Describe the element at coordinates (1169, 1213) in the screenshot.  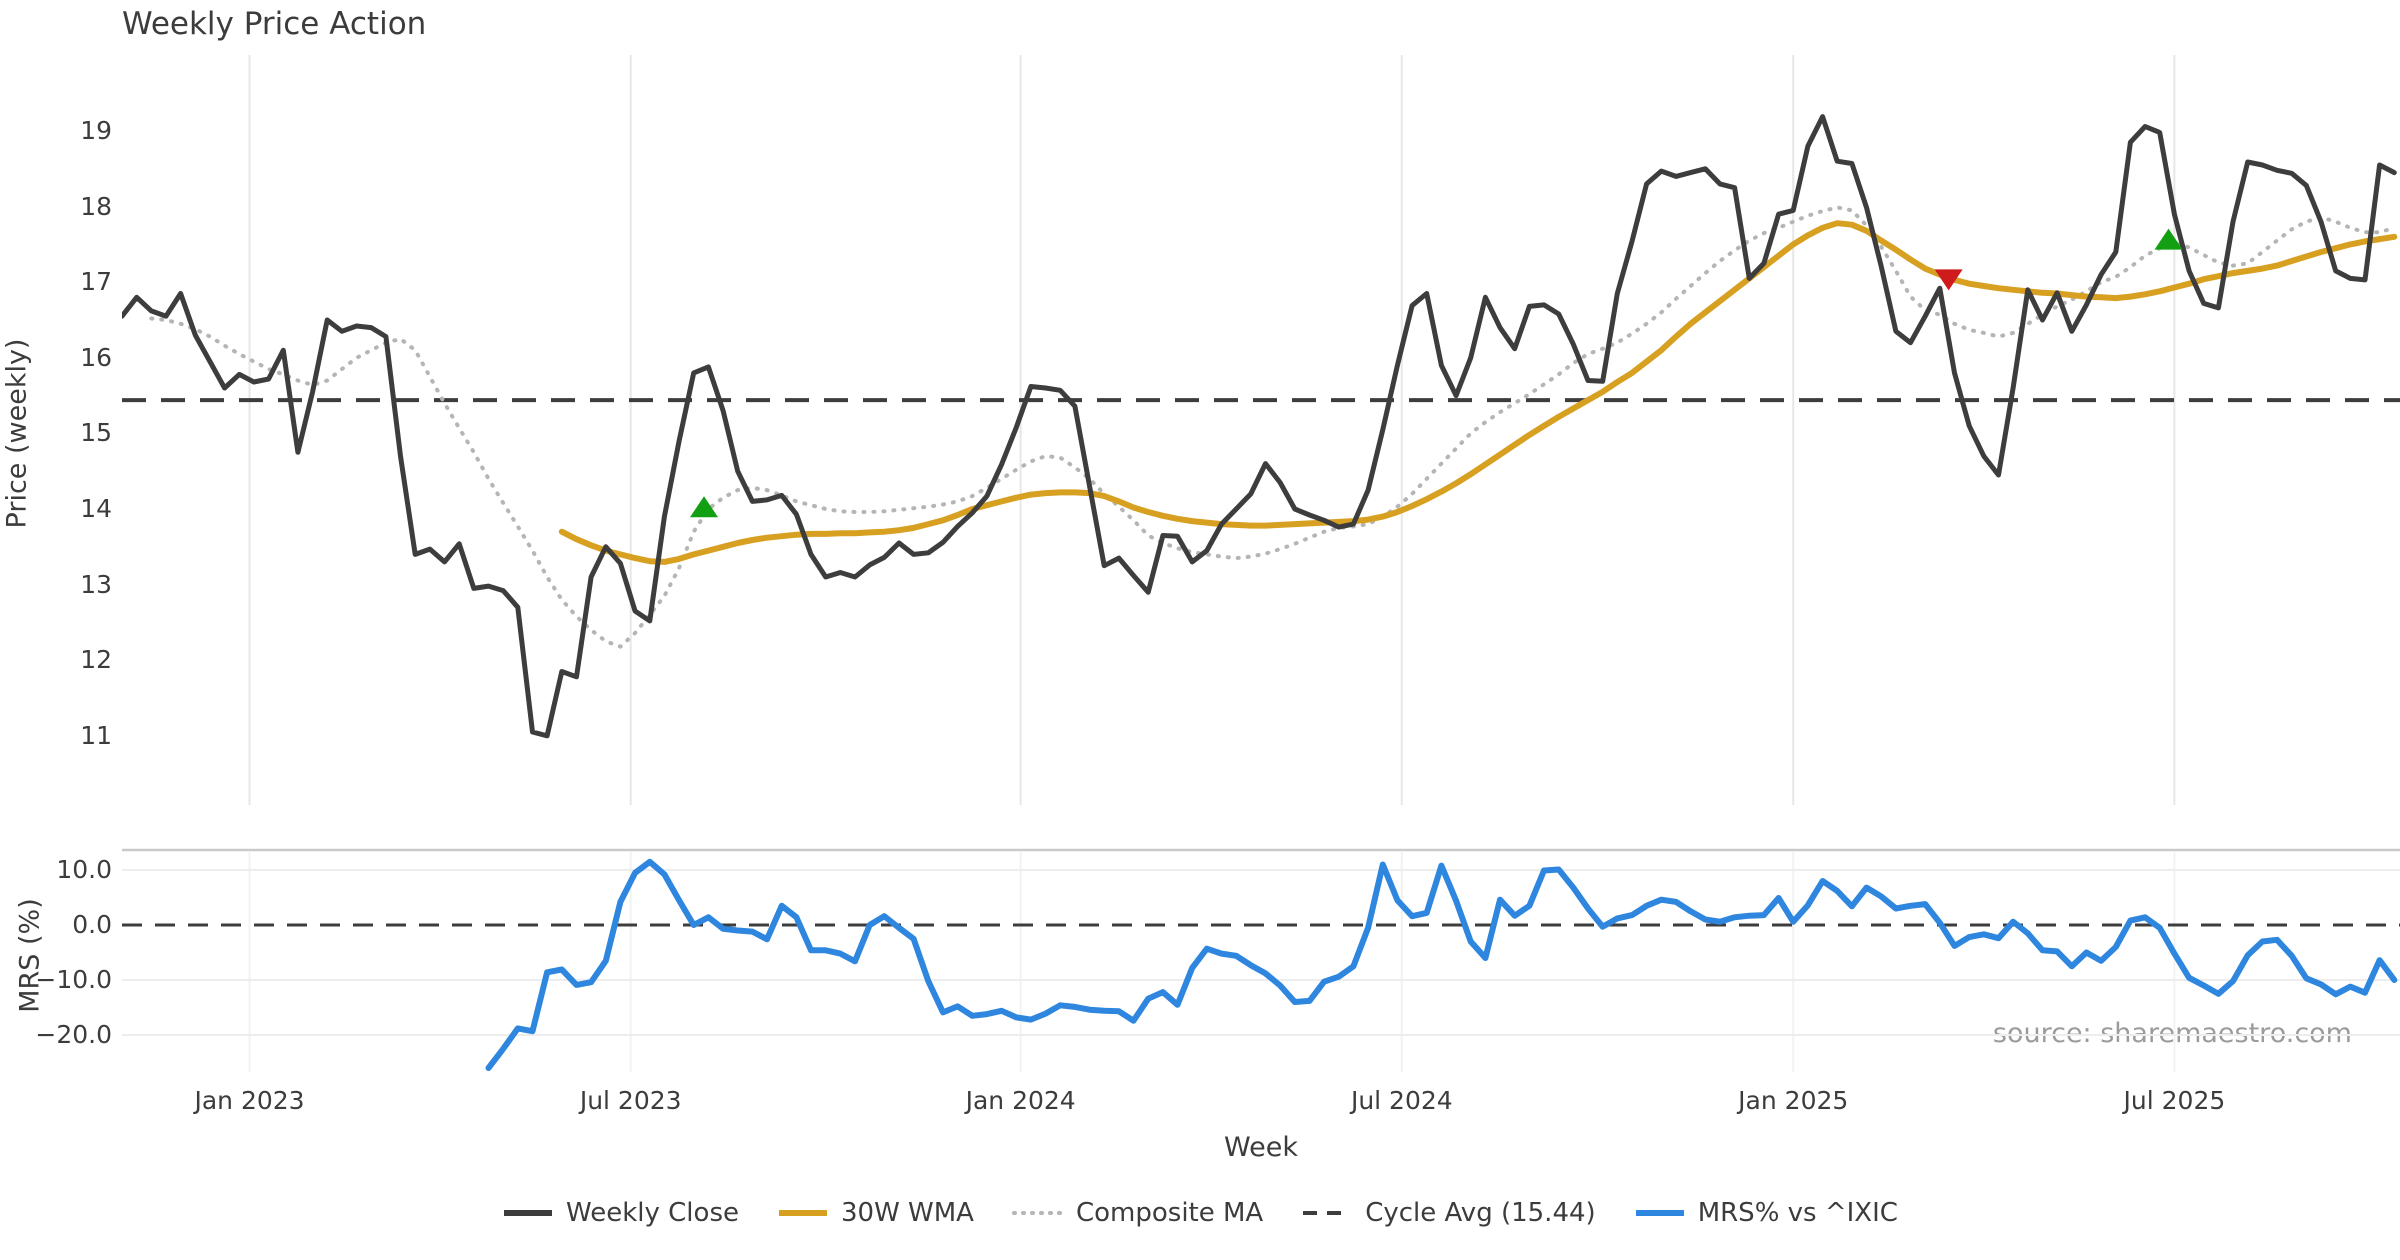
I see `legend-label: Composite MA` at that location.